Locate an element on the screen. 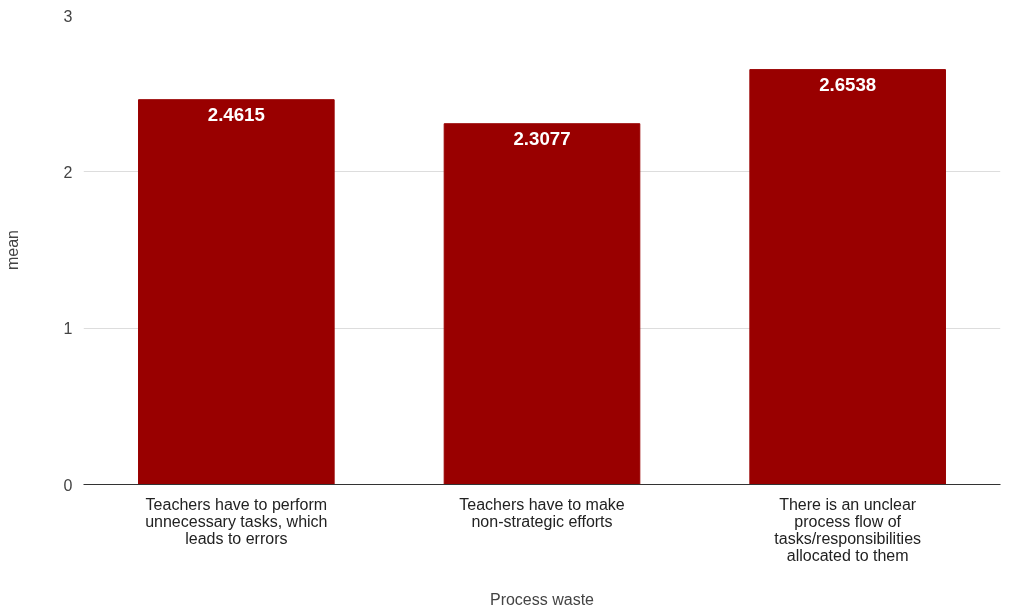  y-tick-label: 3 is located at coordinates (68, 16).